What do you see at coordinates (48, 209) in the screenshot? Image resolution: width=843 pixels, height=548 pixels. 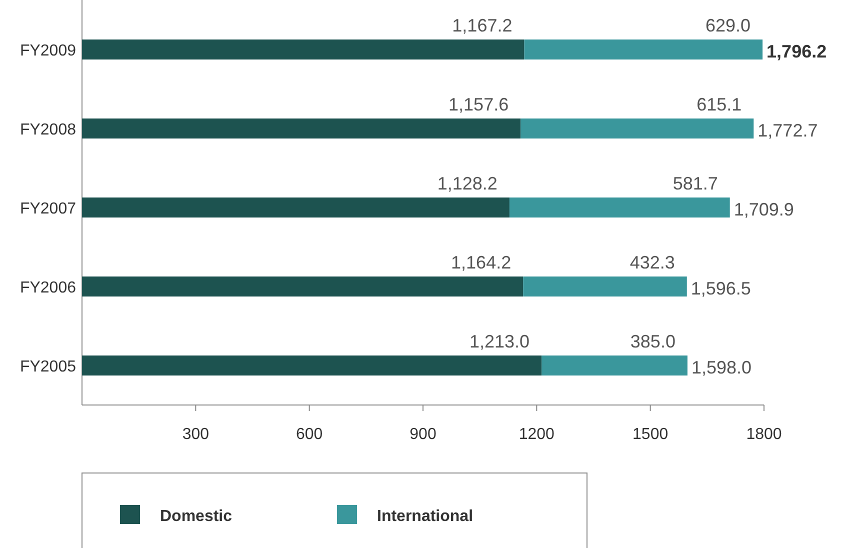 I see `y-tick-label: FY2007` at bounding box center [48, 209].